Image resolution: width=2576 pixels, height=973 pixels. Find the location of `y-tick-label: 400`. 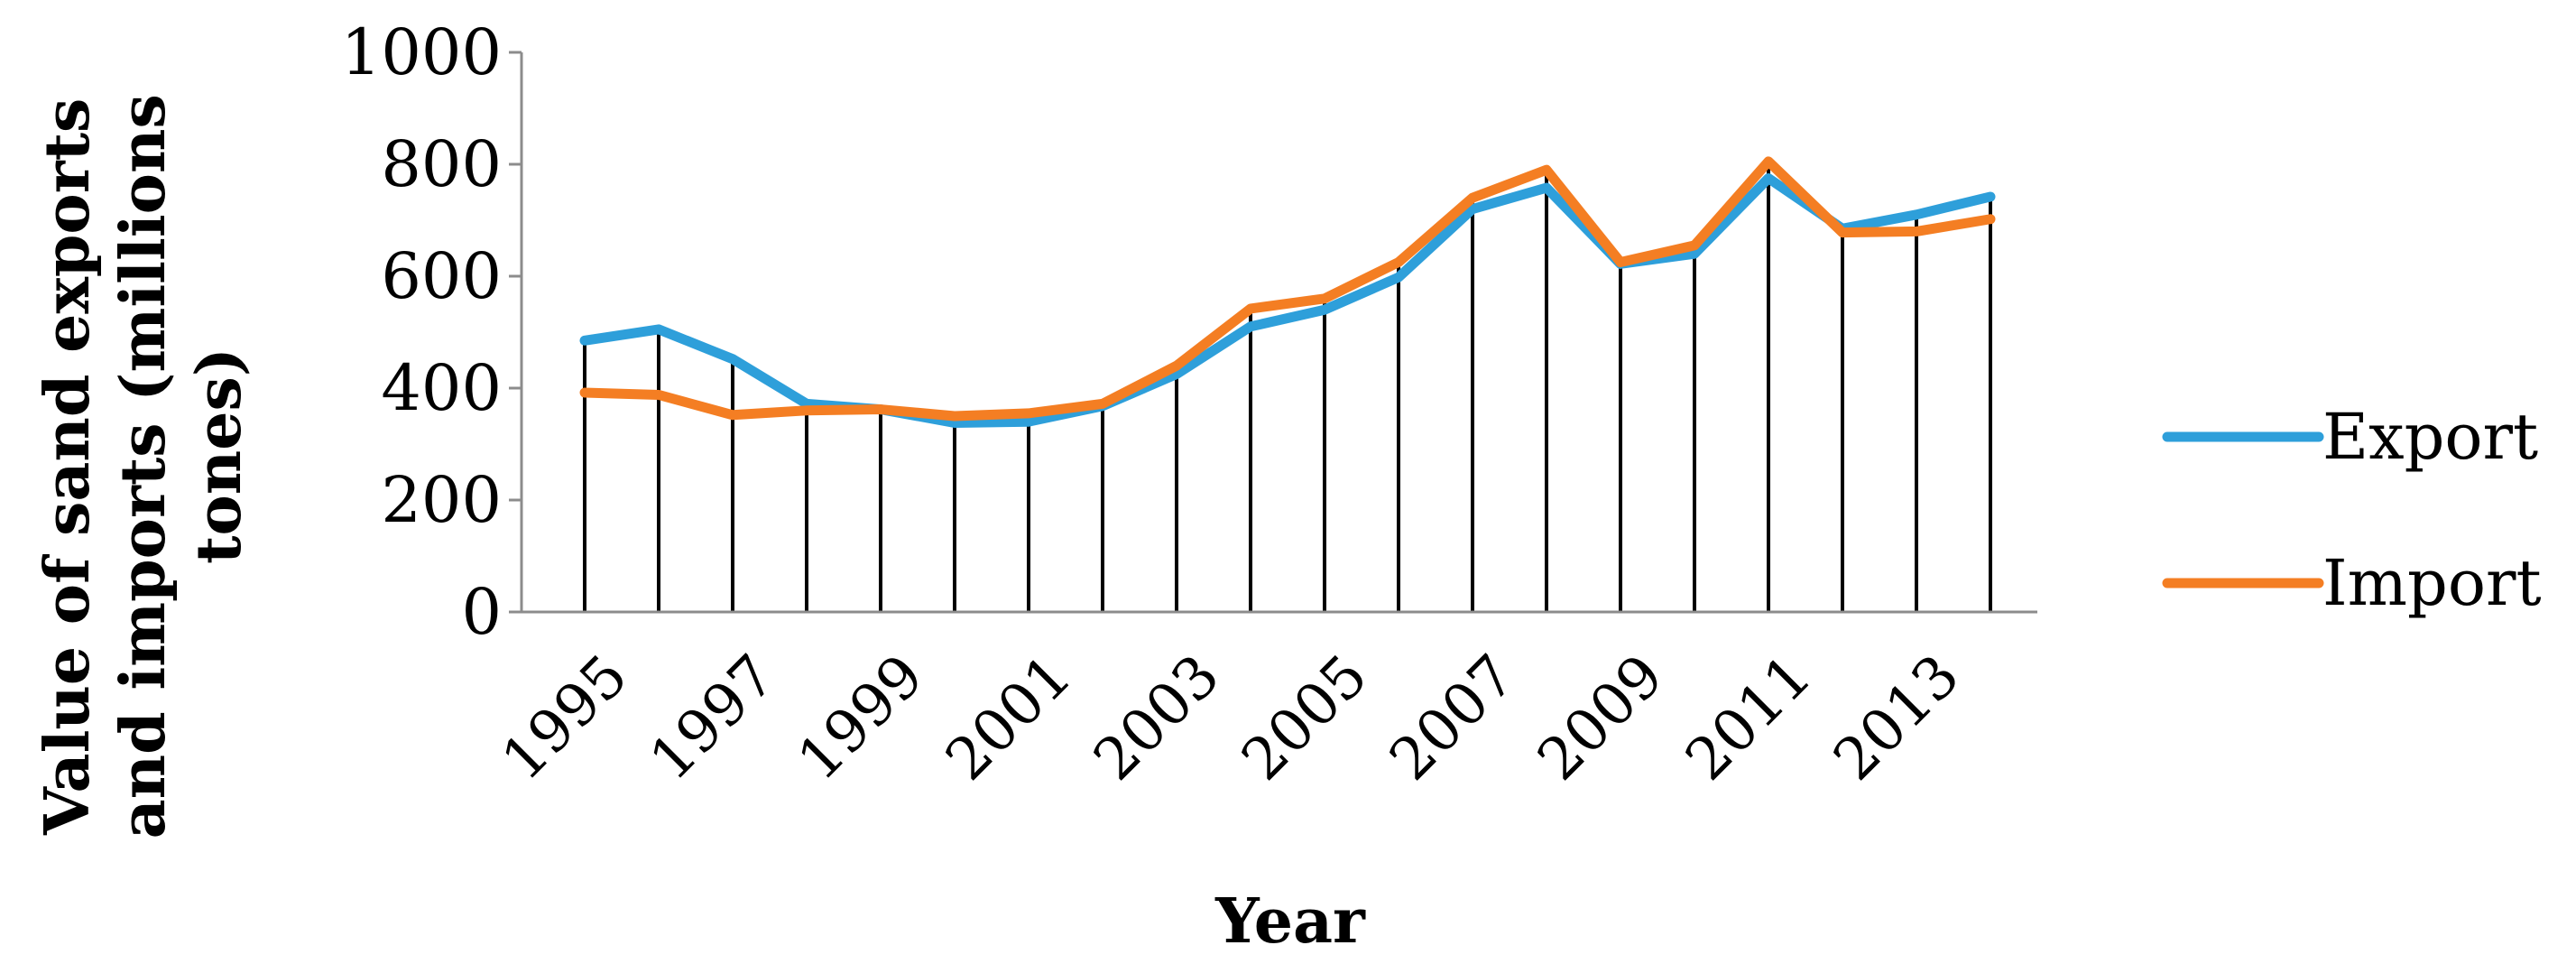

y-tick-label: 400 is located at coordinates (441, 388).